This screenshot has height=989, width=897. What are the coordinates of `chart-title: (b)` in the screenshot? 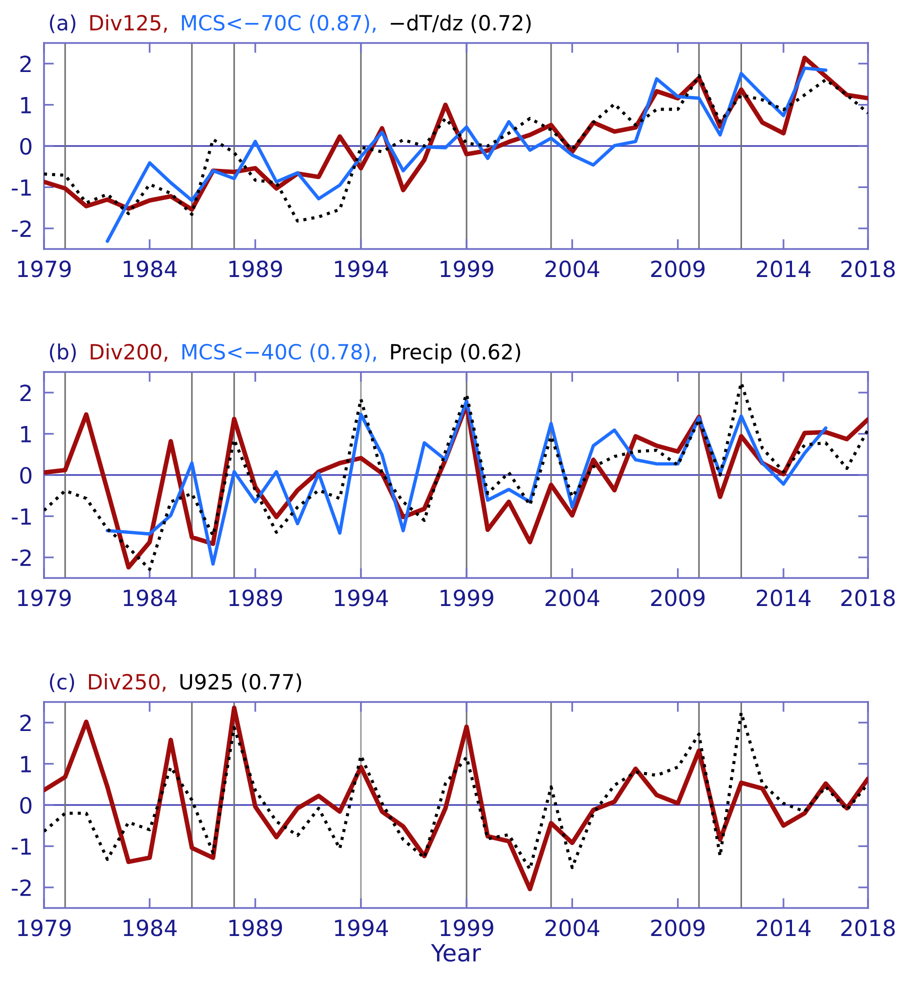 It's located at (63, 353).